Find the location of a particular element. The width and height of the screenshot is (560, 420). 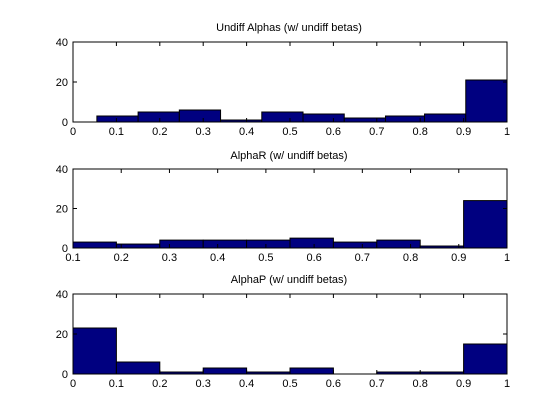

panel-title: Undiff Alphas (w/ undiff betas) is located at coordinates (289, 28).